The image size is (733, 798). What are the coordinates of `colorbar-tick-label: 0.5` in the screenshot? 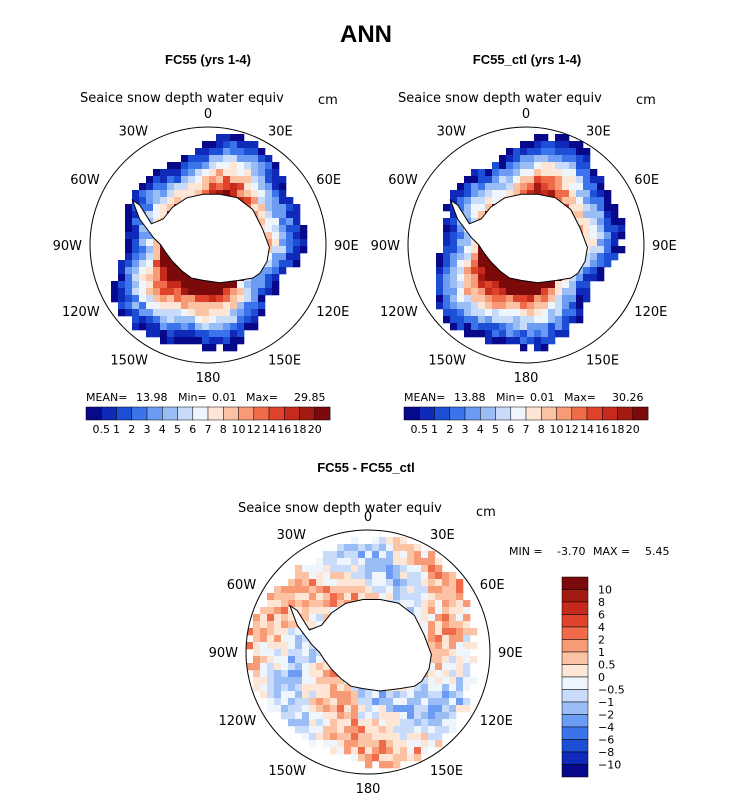 It's located at (607, 665).